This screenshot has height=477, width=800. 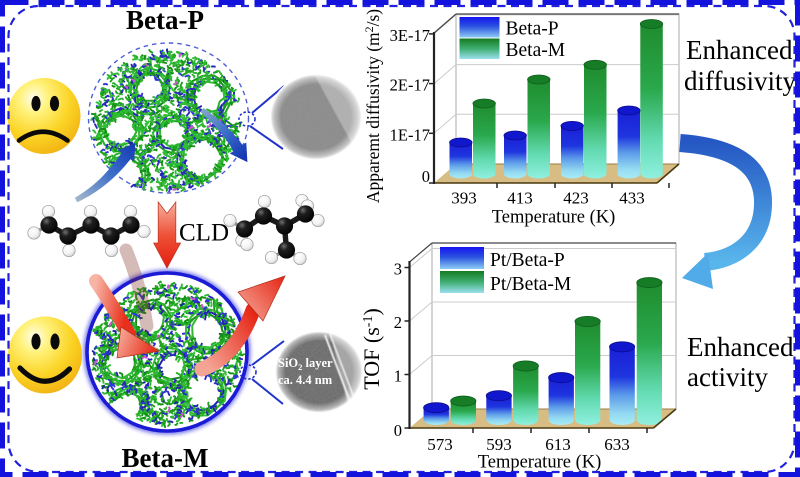 I want to click on svg-text: diffusivity, so click(x=740, y=81).